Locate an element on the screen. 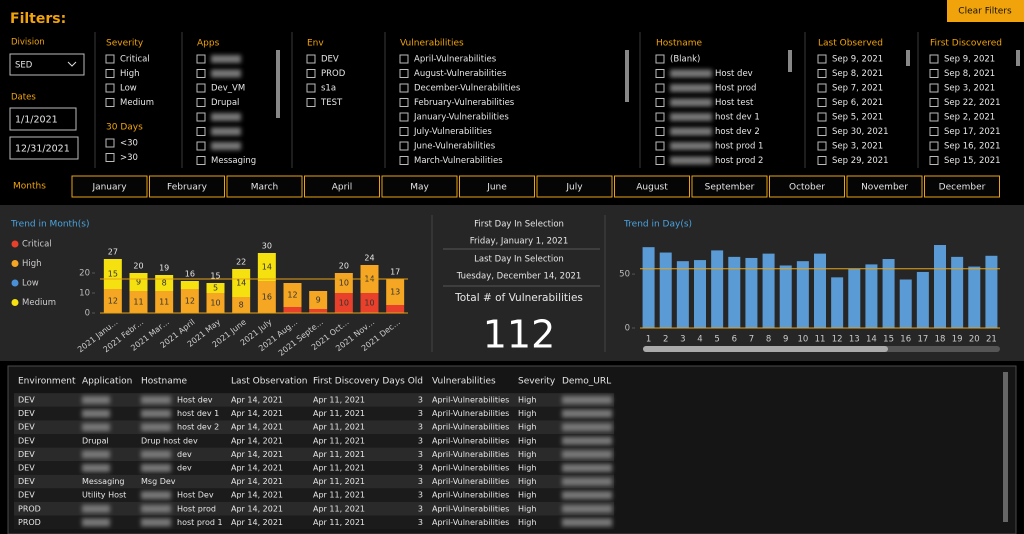 The image size is (1024, 534). start-date: 1/1/2021 is located at coordinates (36, 120).